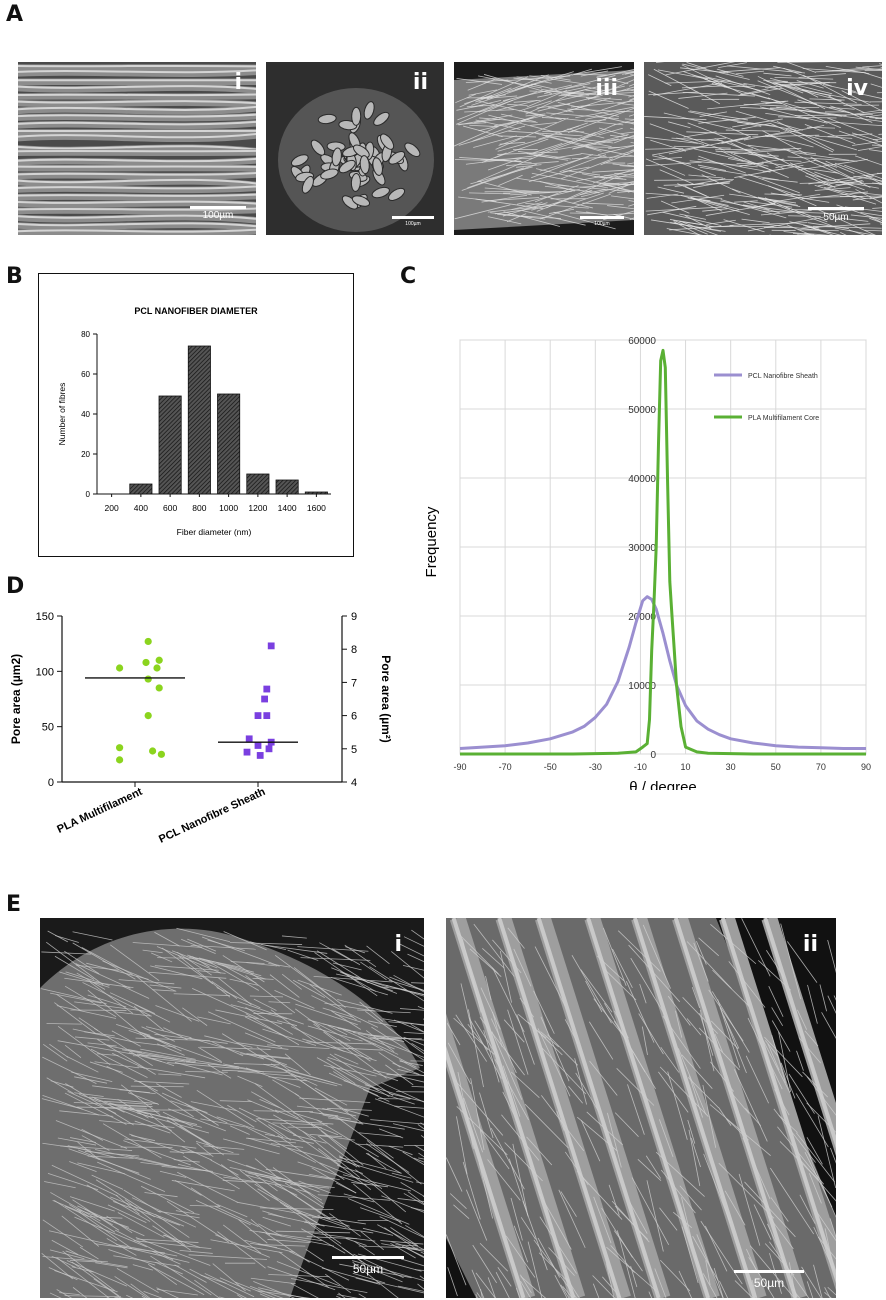 This screenshot has width=886, height=1300. Describe the element at coordinates (137, 137) in the screenshot. I see `fibre-strand` at that location.